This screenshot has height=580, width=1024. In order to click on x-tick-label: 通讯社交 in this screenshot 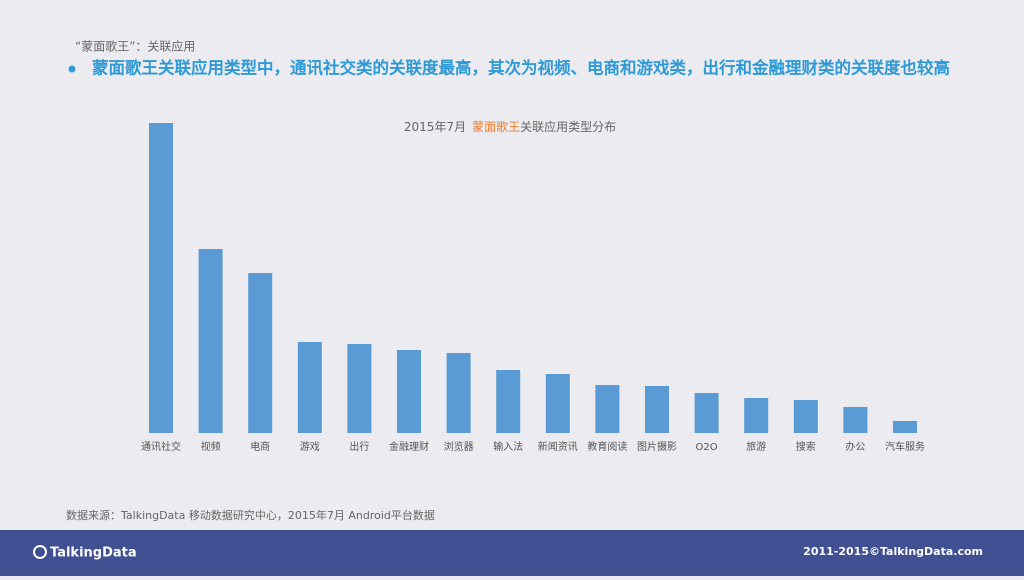, I will do `click(161, 446)`.